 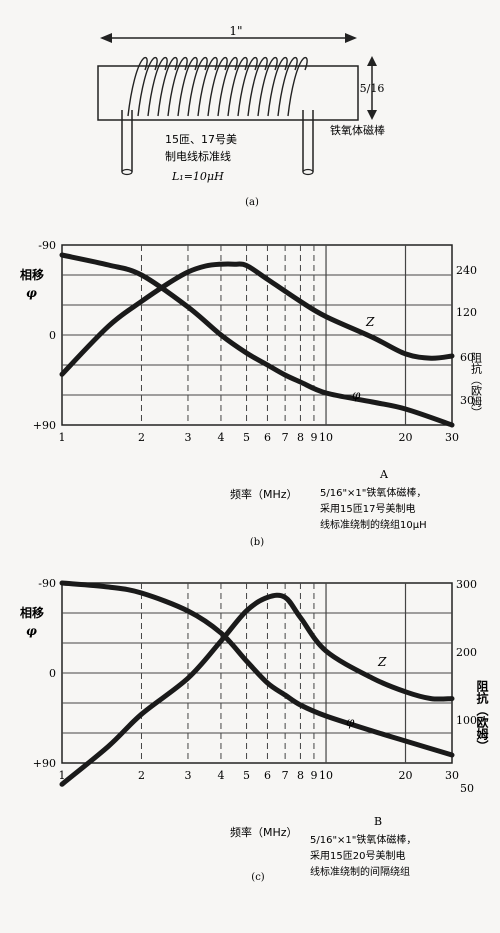 I want to click on inductance-label: L₁=10μH, so click(x=197, y=176).